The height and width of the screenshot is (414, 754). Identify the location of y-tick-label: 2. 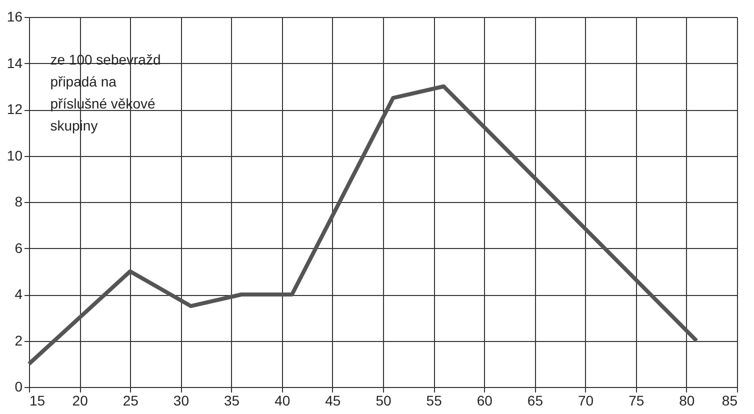
(18, 340).